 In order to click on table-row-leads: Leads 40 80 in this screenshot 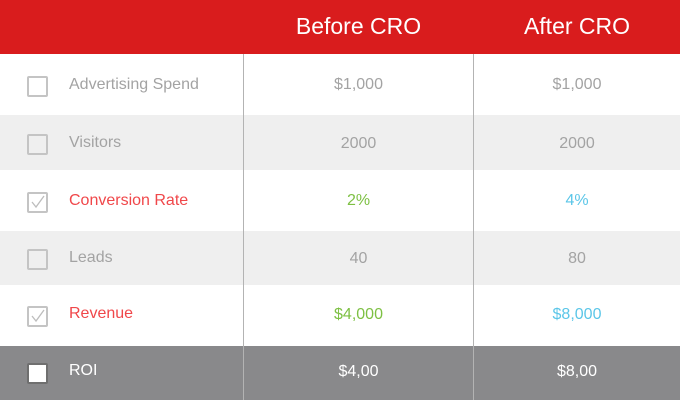, I will do `click(340, 258)`.